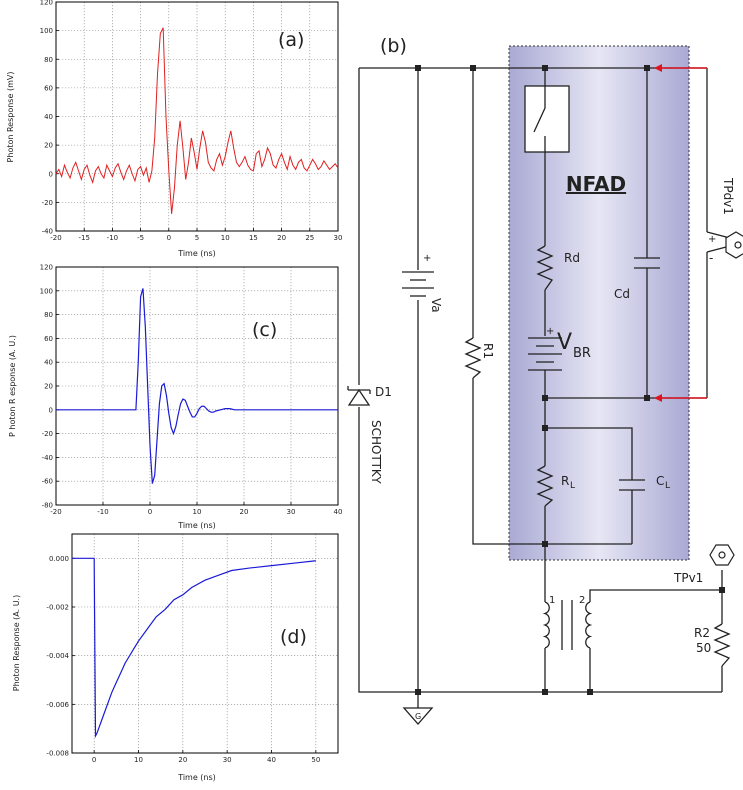 This screenshot has width=743, height=790. I want to click on d1-diode, so click(359, 396).